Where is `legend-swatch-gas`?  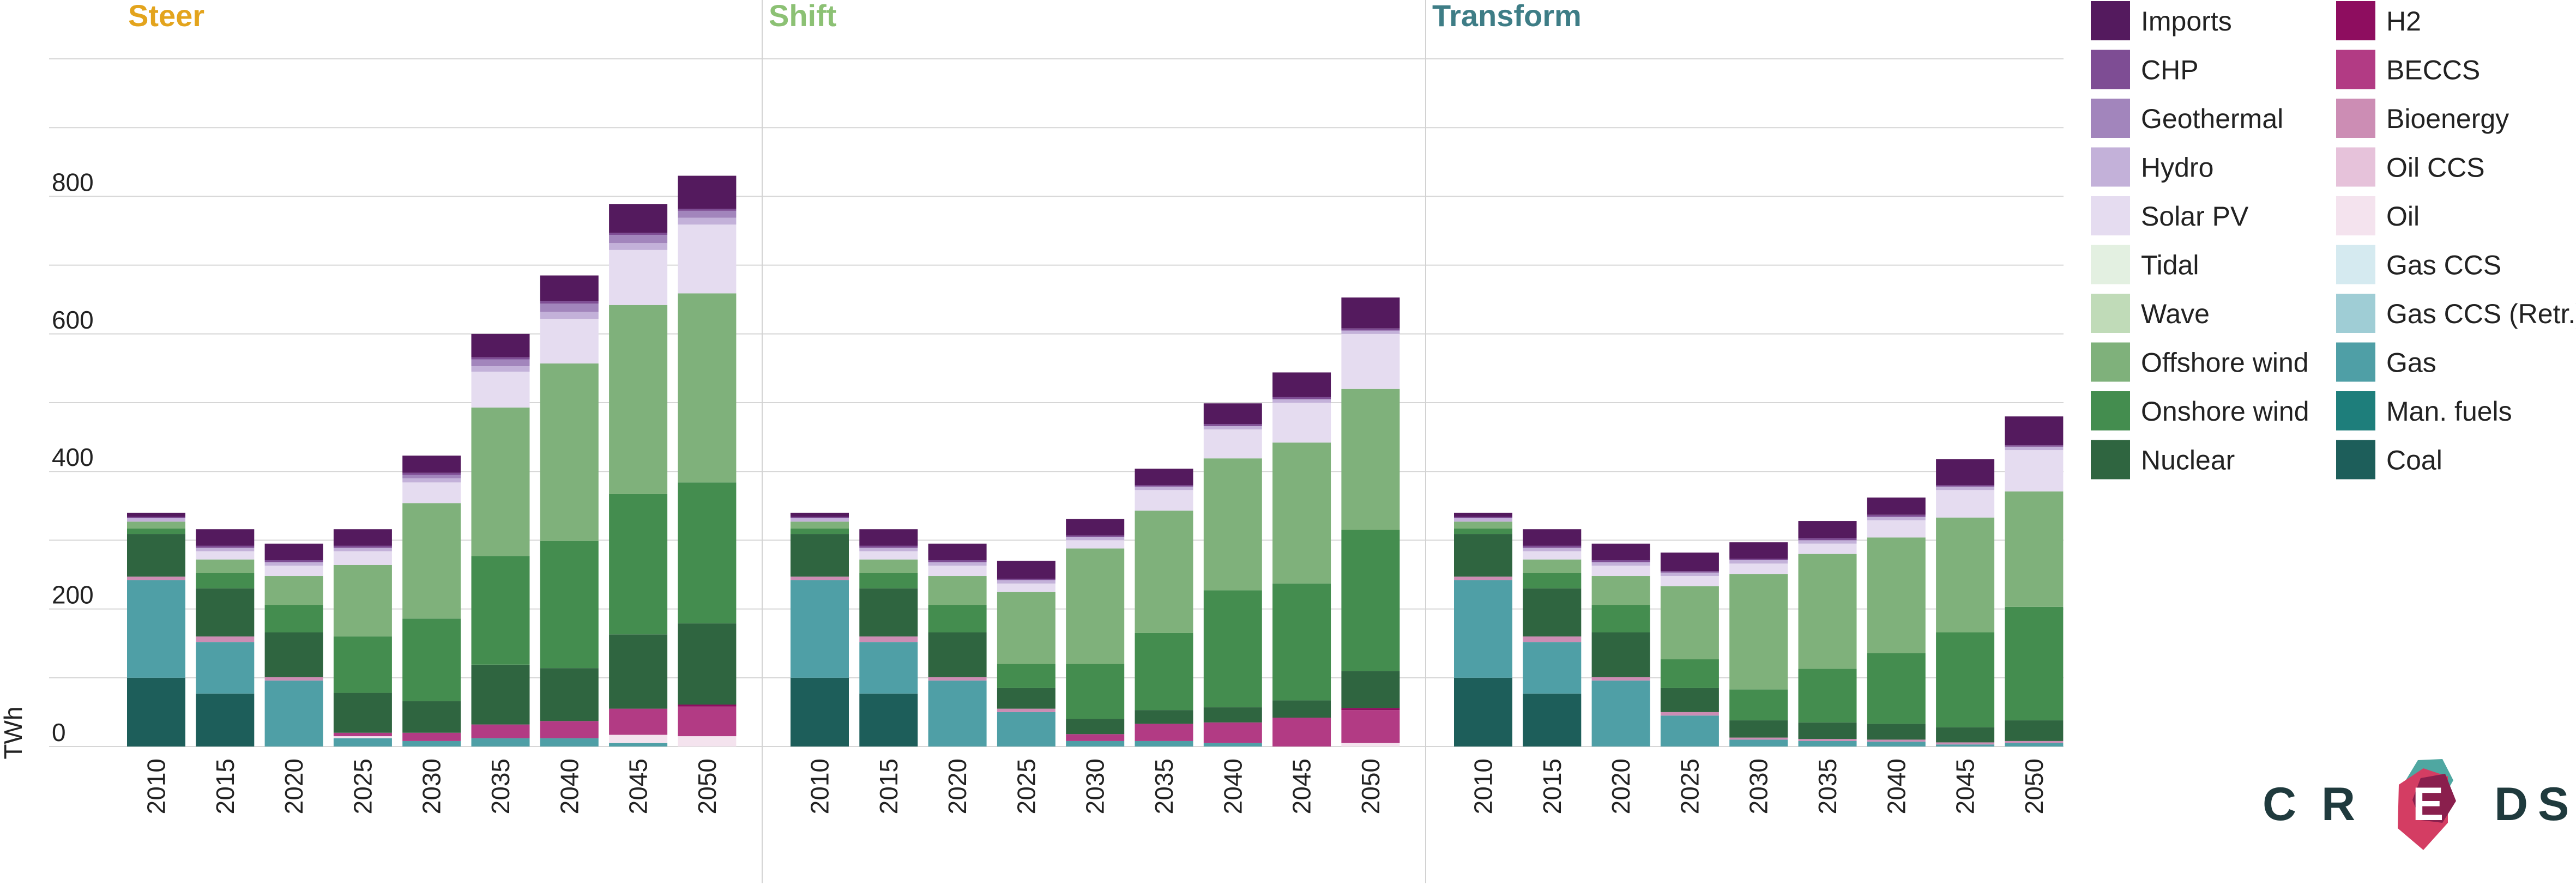 legend-swatch-gas is located at coordinates (2356, 362).